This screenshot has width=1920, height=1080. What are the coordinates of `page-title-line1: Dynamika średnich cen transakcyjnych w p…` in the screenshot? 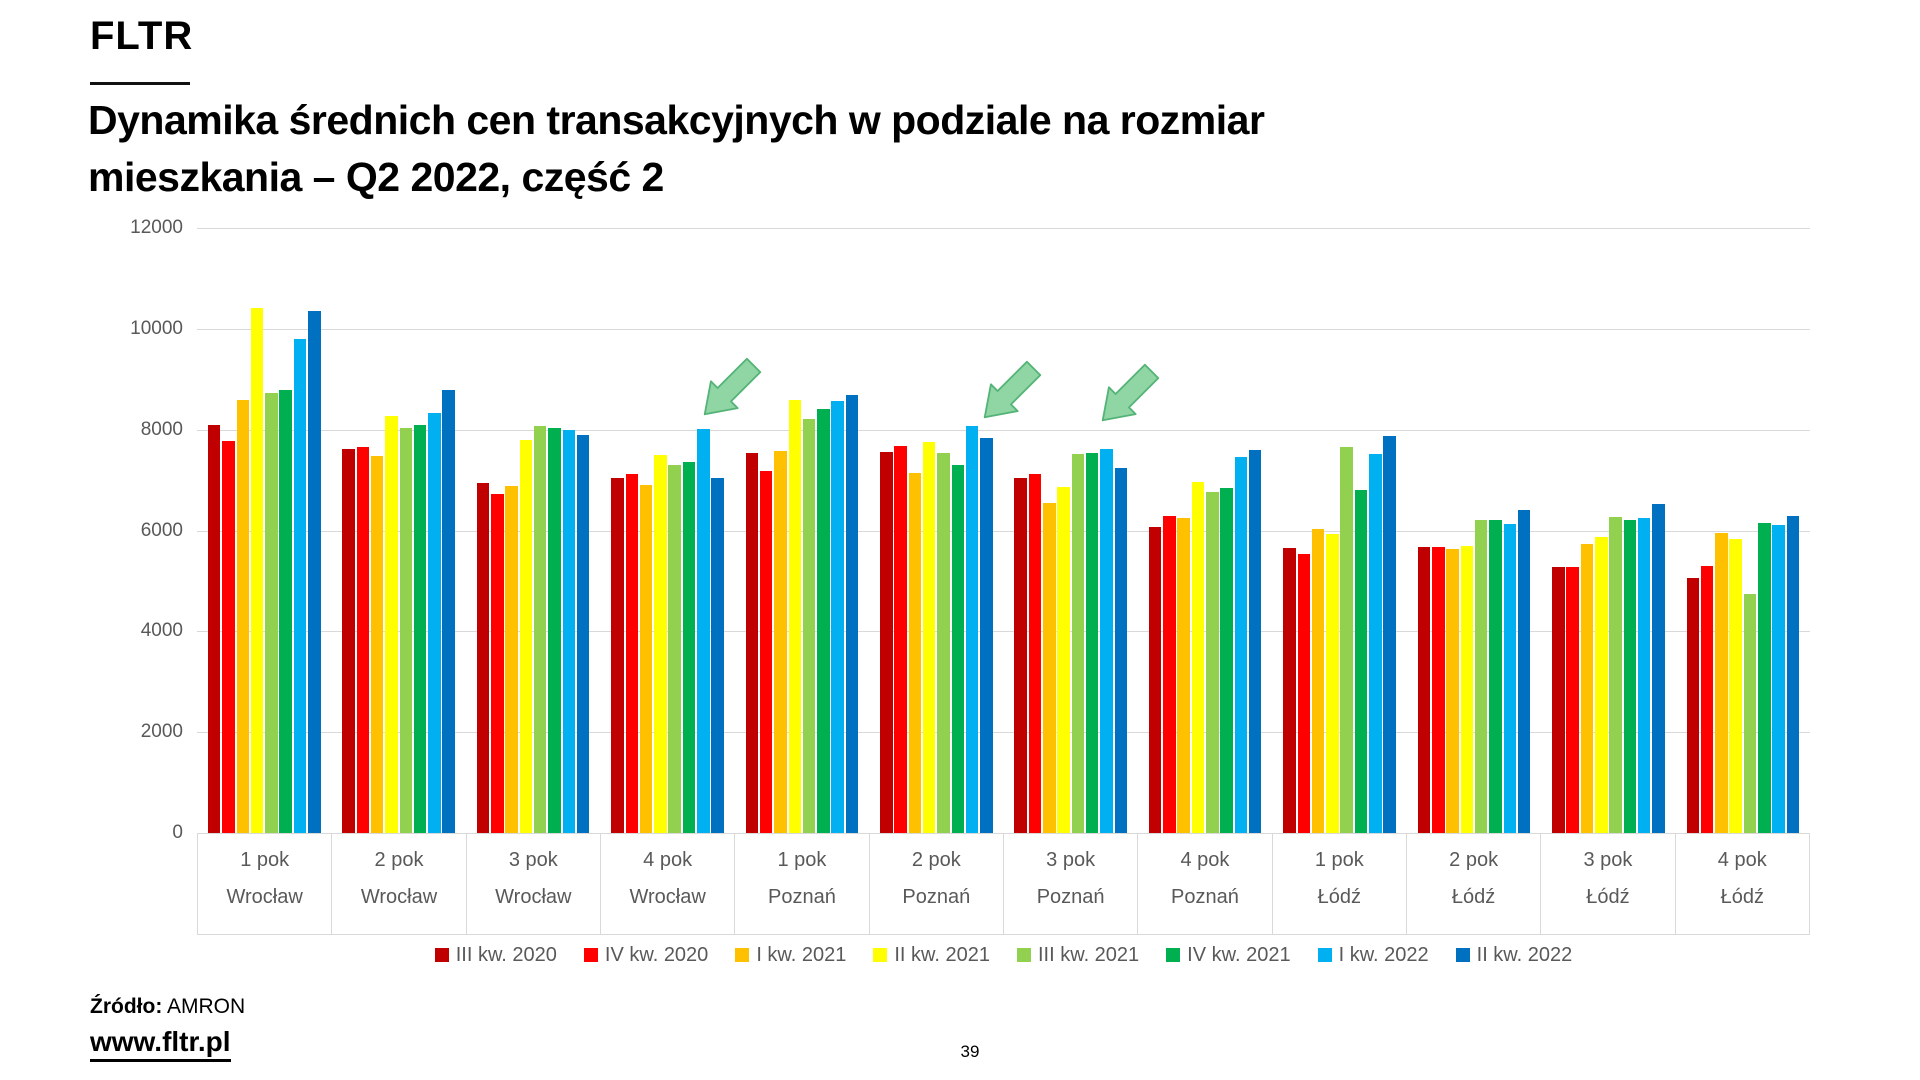 It's located at (676, 120).